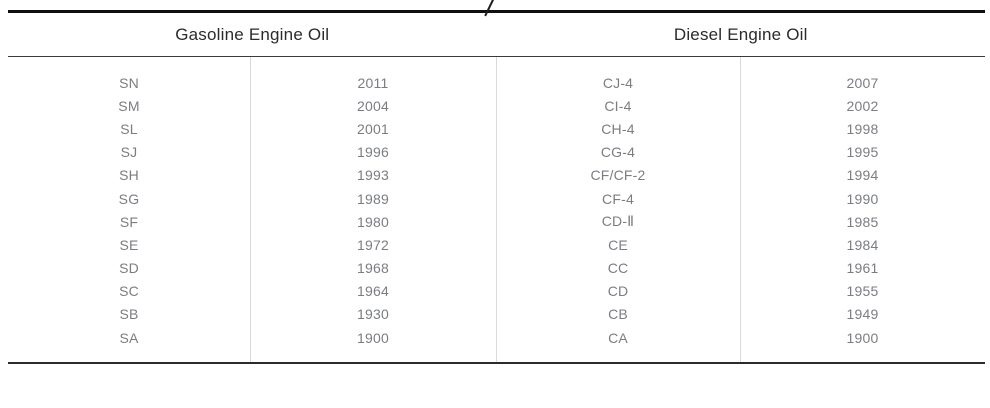  What do you see at coordinates (618, 268) in the screenshot?
I see `table-cell-diesel-grade: CC` at bounding box center [618, 268].